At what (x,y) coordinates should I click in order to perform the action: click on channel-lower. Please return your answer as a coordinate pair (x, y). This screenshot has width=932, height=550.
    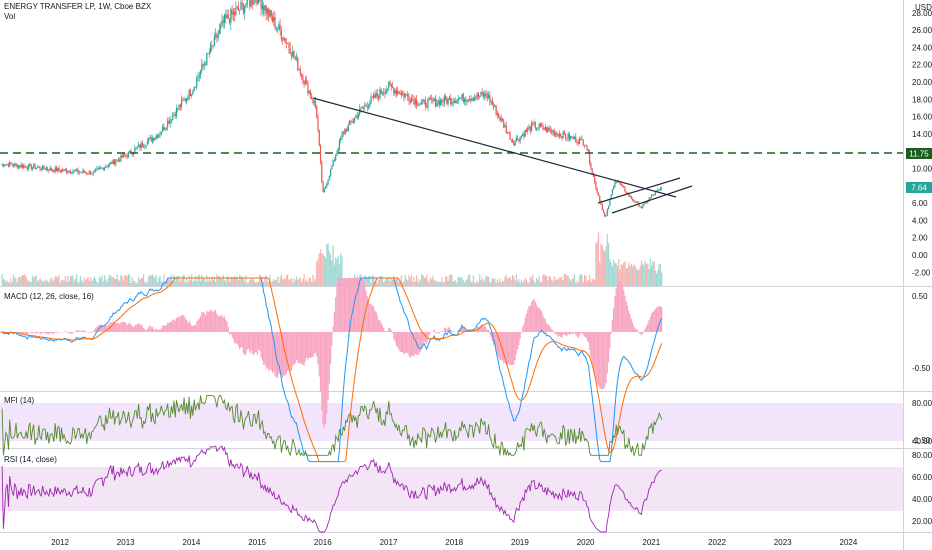
    Looking at the image, I should click on (652, 199).